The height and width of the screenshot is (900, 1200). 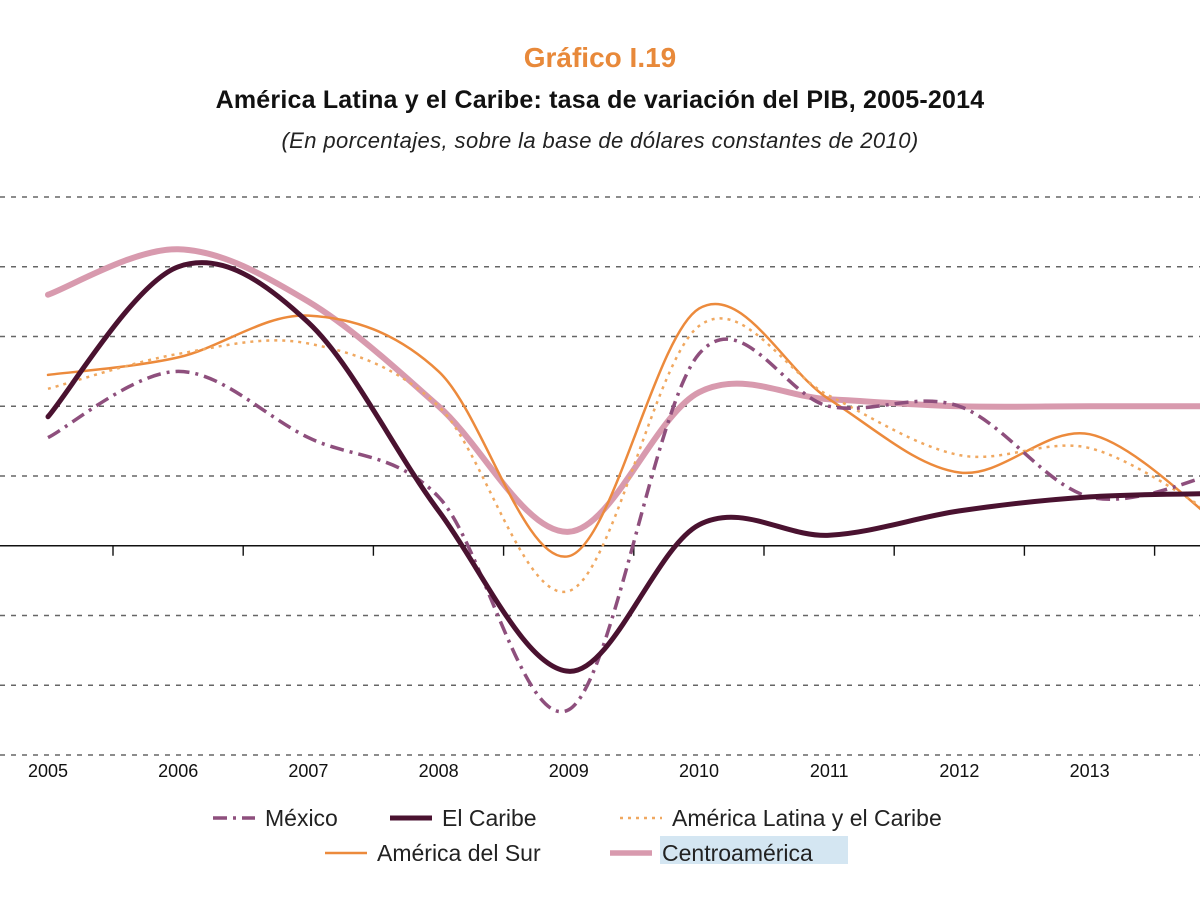 I want to click on legend-item-america-del-sur: América del Sur, so click(x=433, y=853).